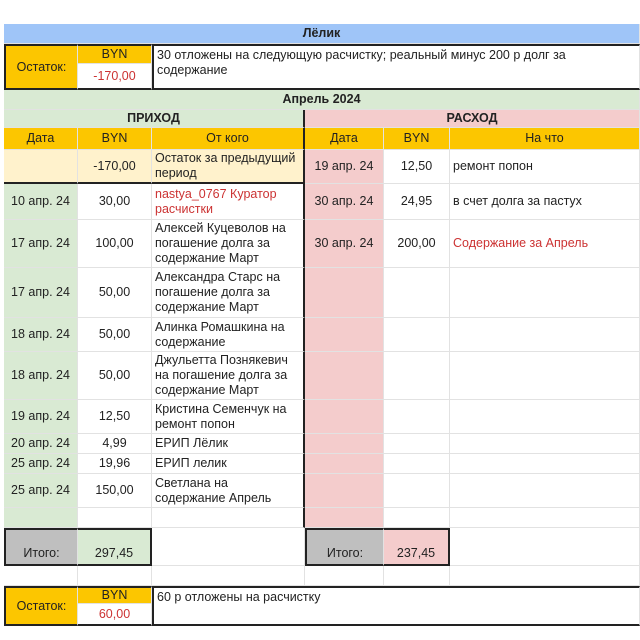 The width and height of the screenshot is (640, 640). Describe the element at coordinates (115, 595) in the screenshot. I see `closing-currency: BYN` at that location.